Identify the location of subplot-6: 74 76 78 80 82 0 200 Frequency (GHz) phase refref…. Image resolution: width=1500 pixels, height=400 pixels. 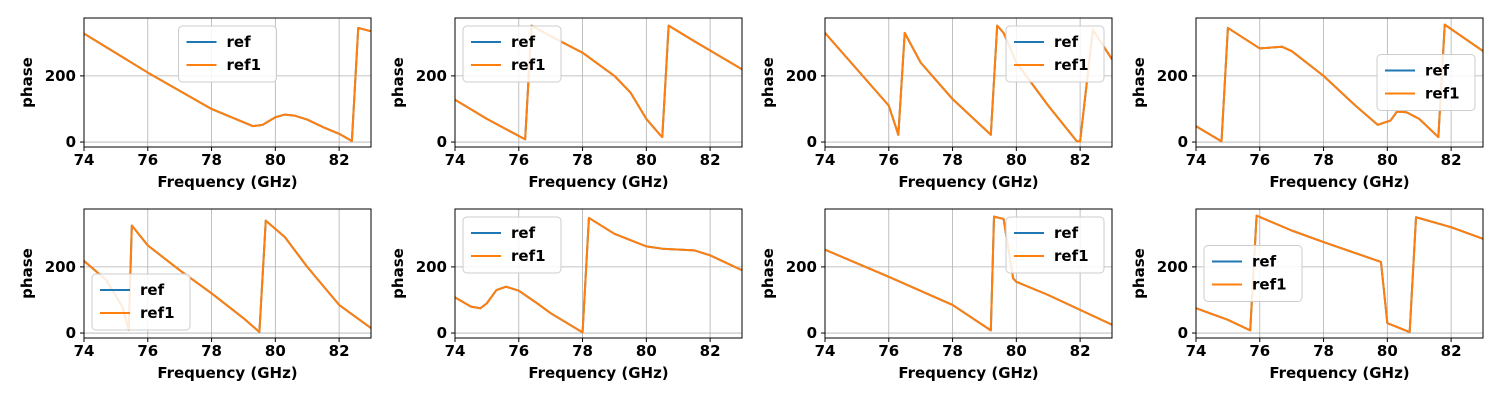
(566, 295).